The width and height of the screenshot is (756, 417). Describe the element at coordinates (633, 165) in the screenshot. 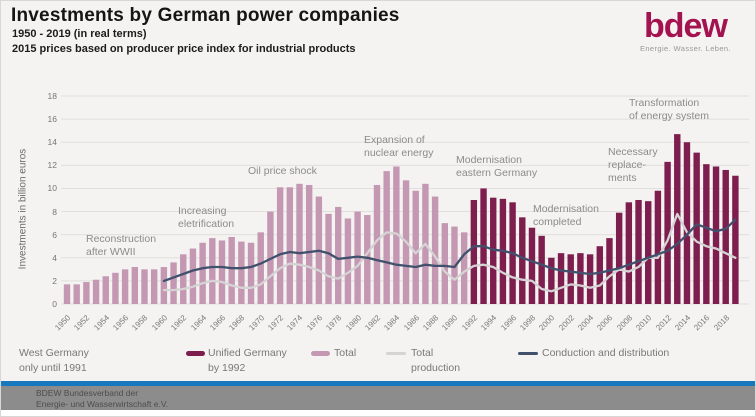

I see `annotation-6: Necessary replace- ments` at that location.